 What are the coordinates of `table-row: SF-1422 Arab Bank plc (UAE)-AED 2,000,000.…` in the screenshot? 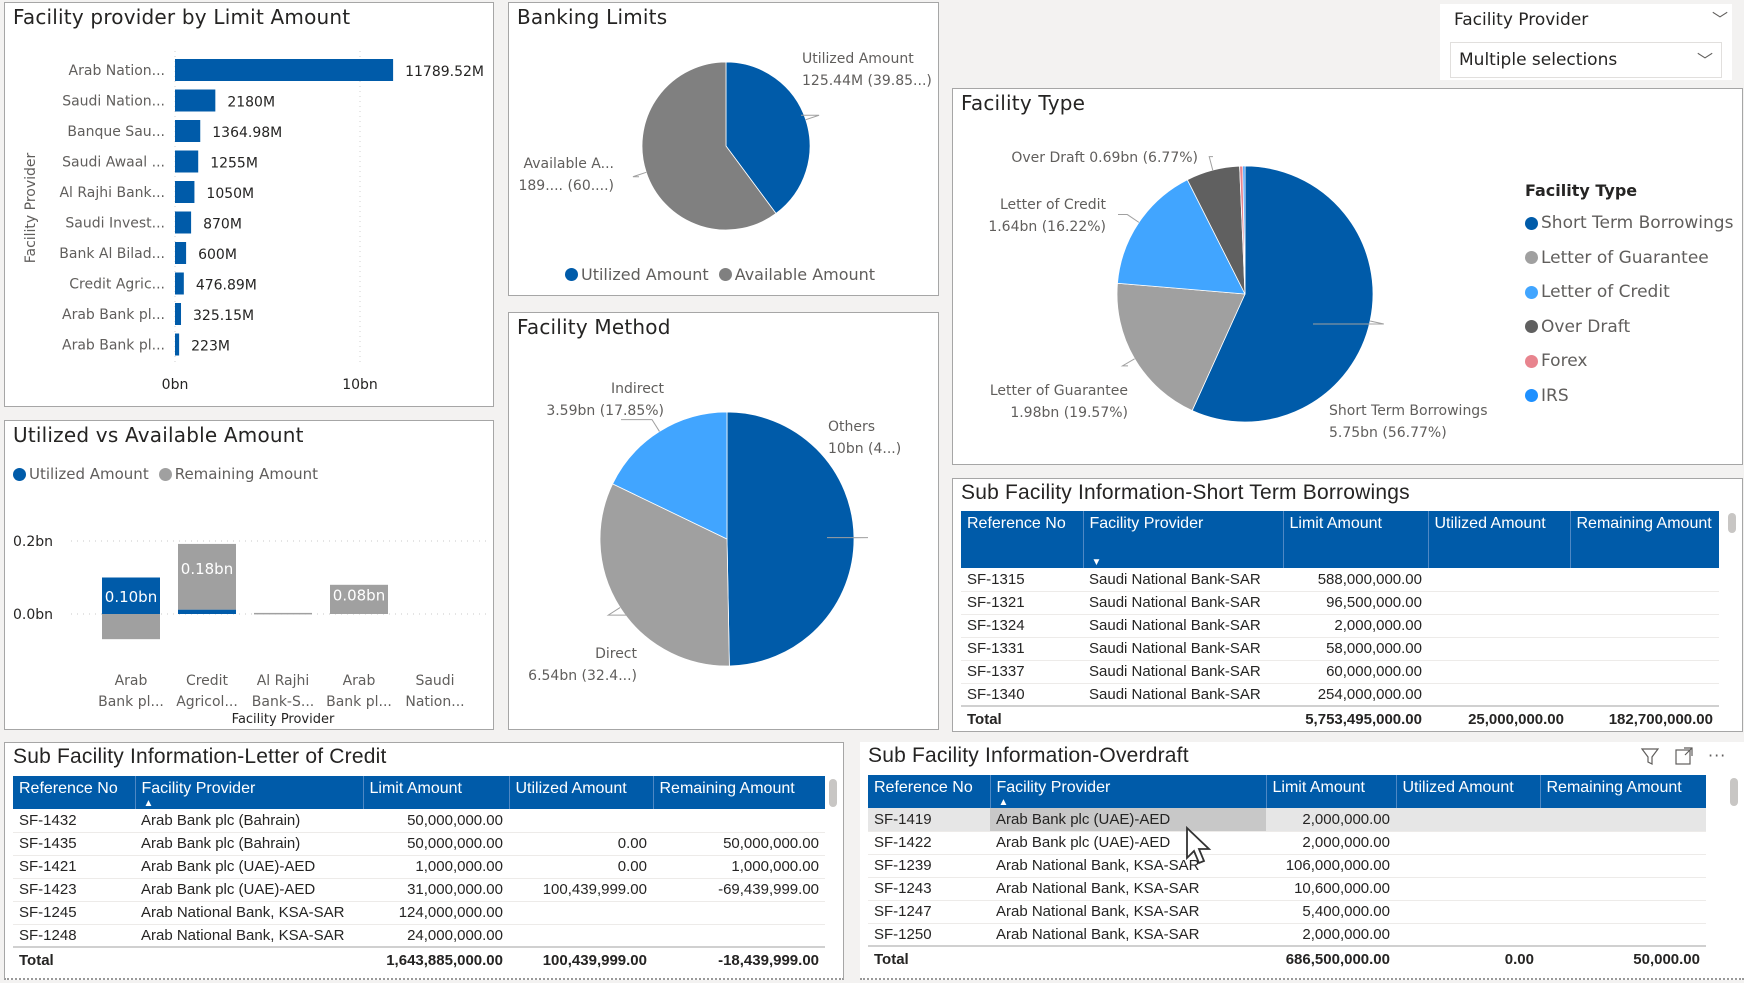 It's located at (1287, 843).